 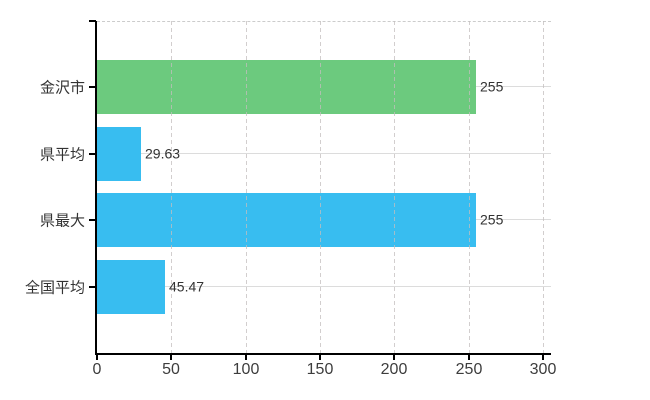 I want to click on category-label: 県最大, so click(x=62, y=221).